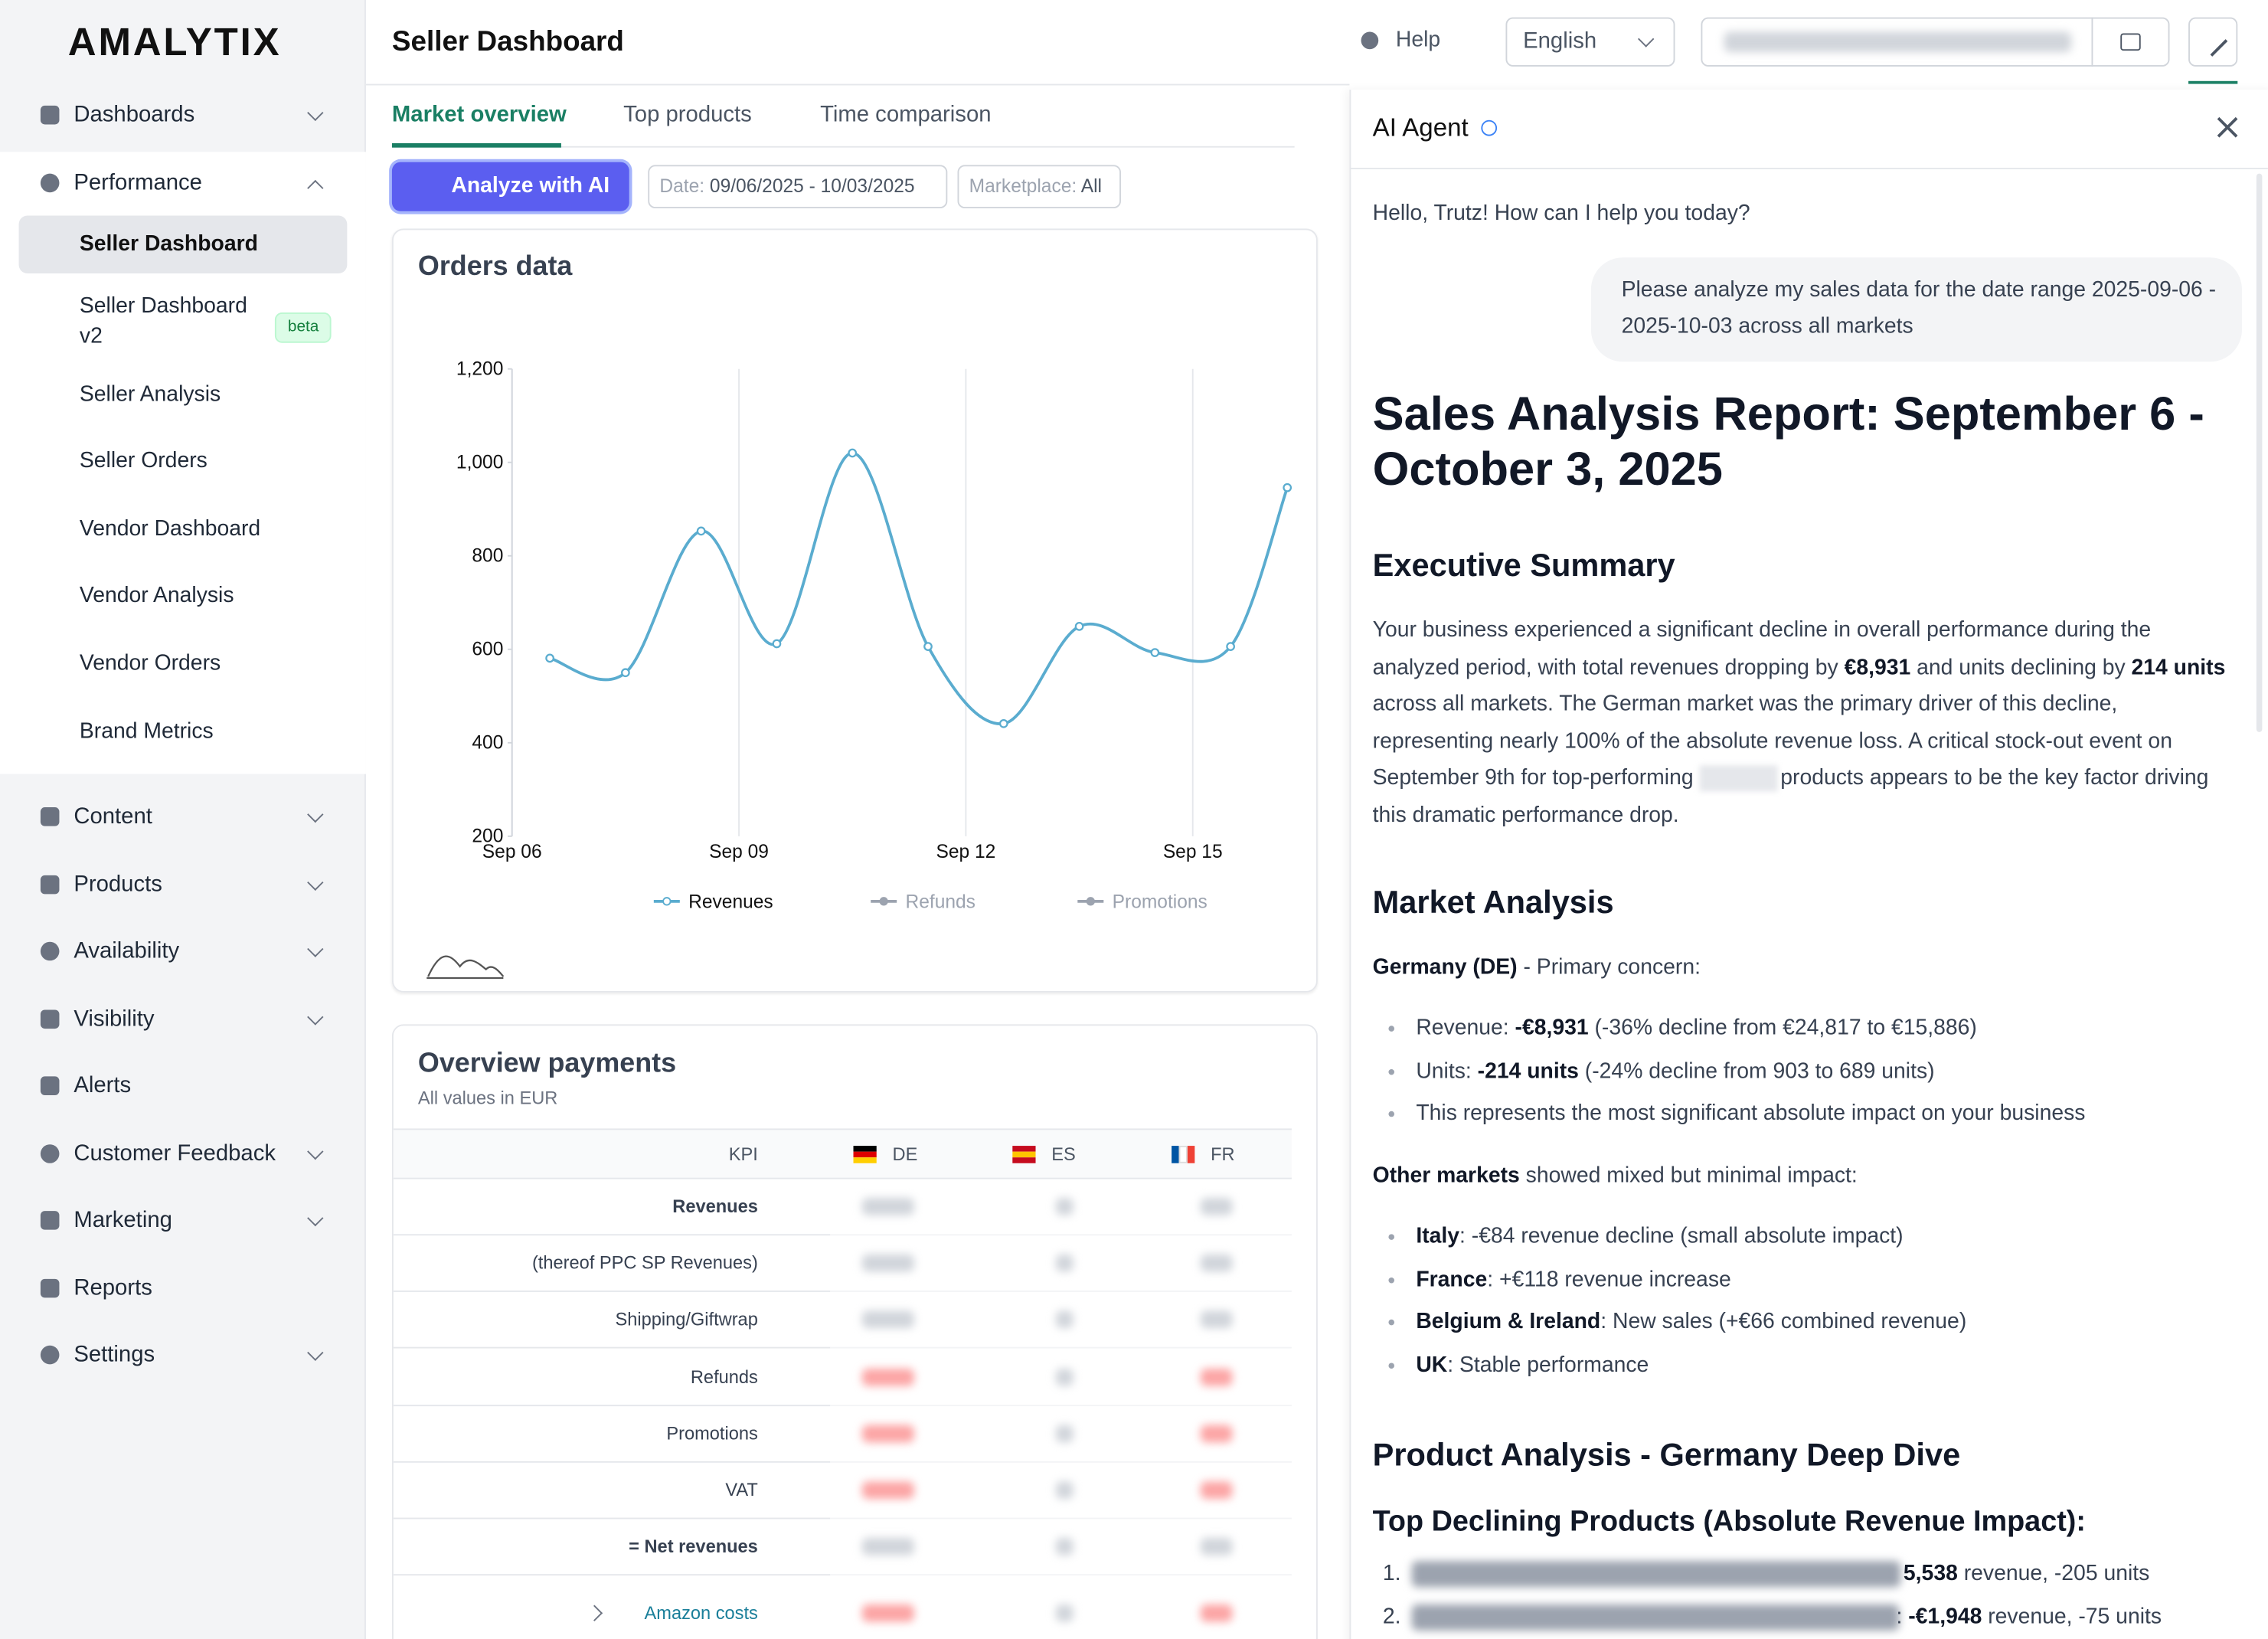 Image resolution: width=2268 pixels, height=1639 pixels. What do you see at coordinates (2213, 42) in the screenshot?
I see `ai-toggle` at bounding box center [2213, 42].